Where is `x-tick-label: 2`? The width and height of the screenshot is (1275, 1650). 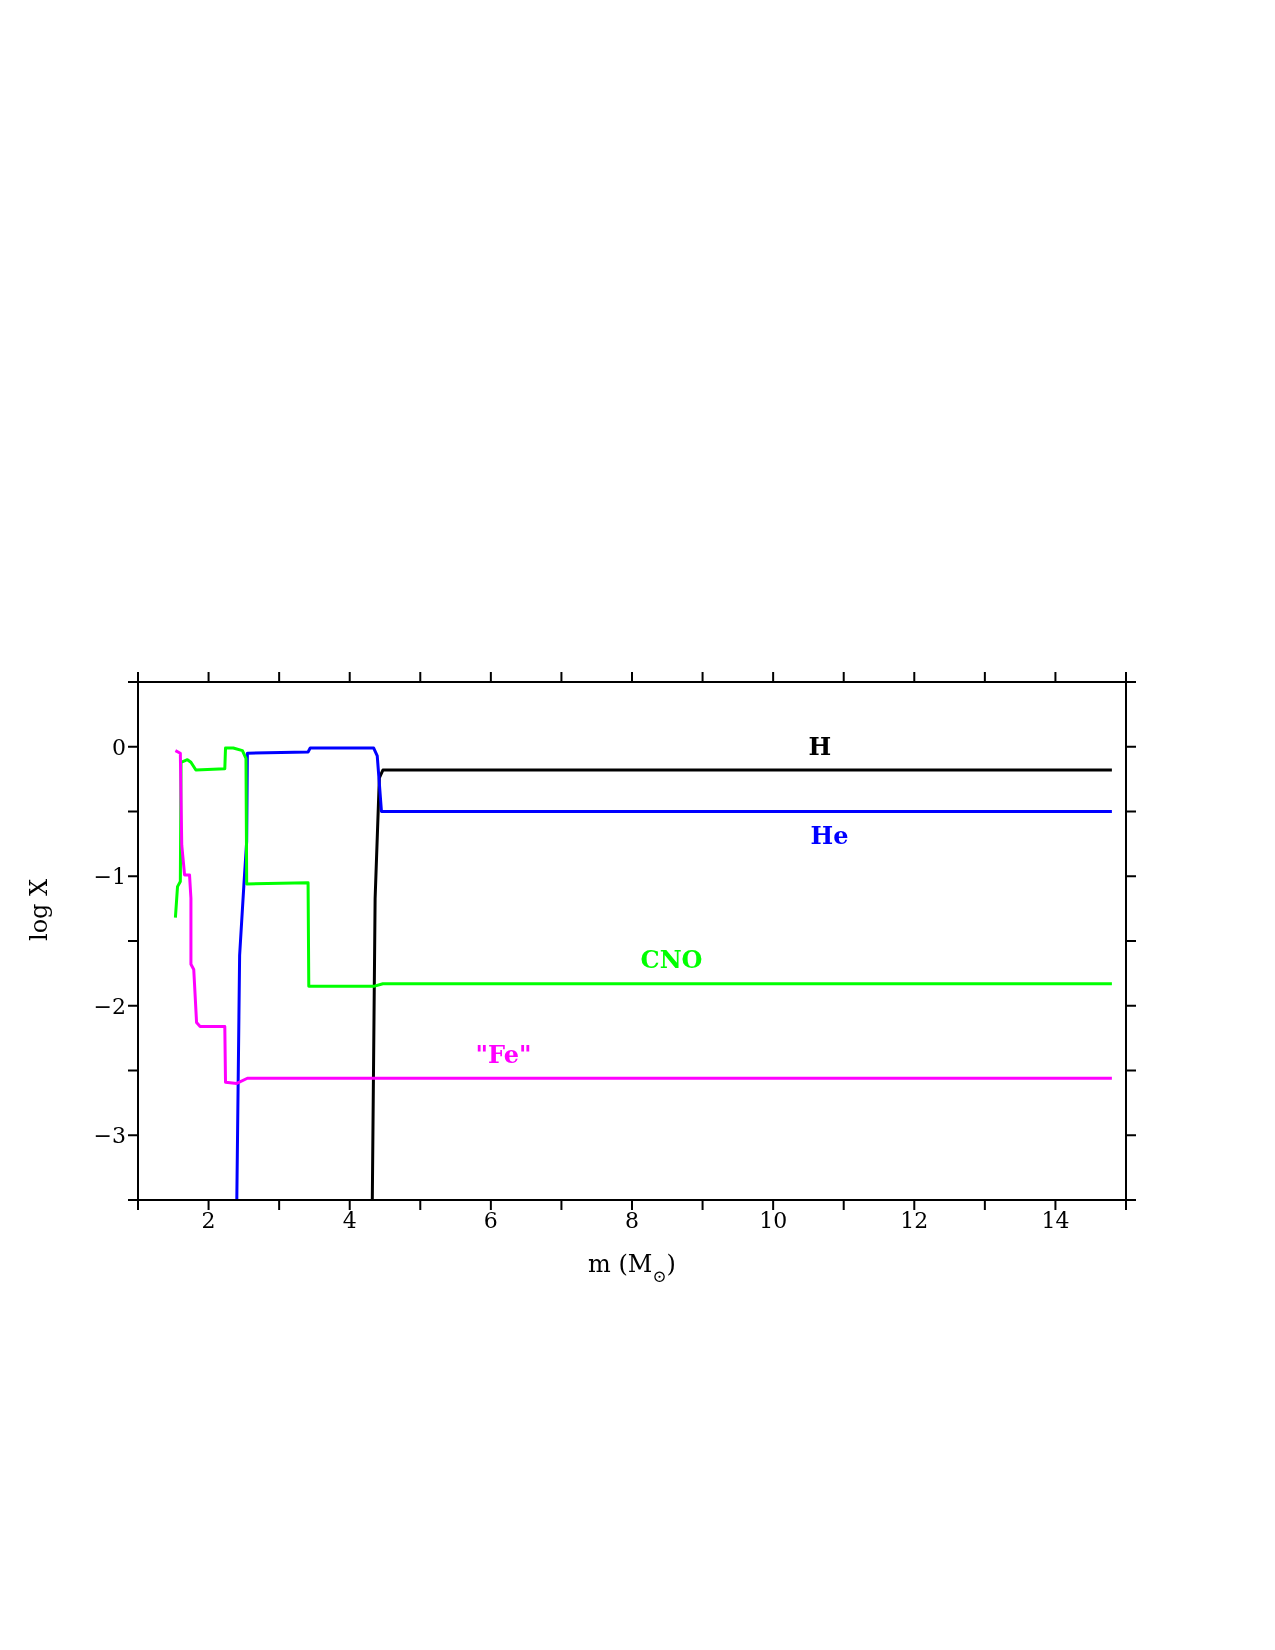 x-tick-label: 2 is located at coordinates (208, 1220).